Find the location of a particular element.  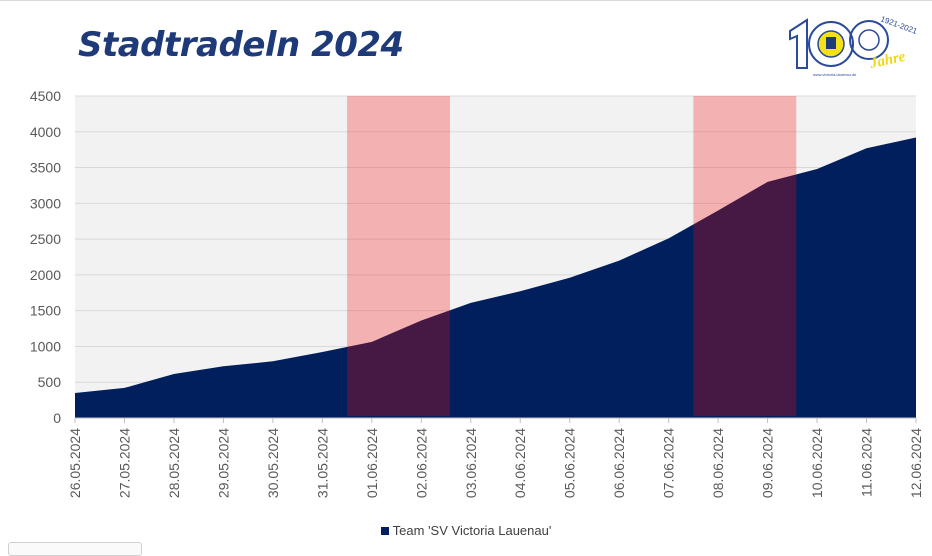

x-tick-label: 03.06.2024 is located at coordinates (471, 463).